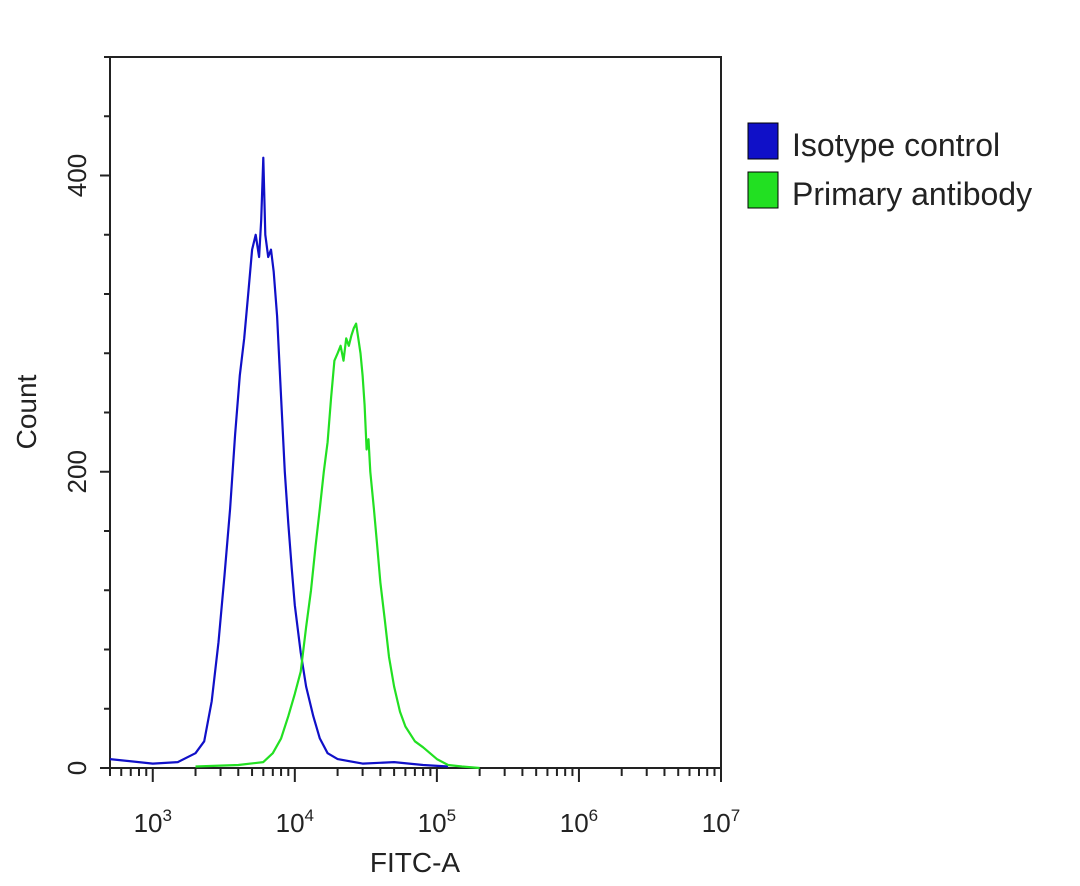 The height and width of the screenshot is (886, 1080). What do you see at coordinates (415, 862) in the screenshot?
I see `x-axis-title: FITC-A` at bounding box center [415, 862].